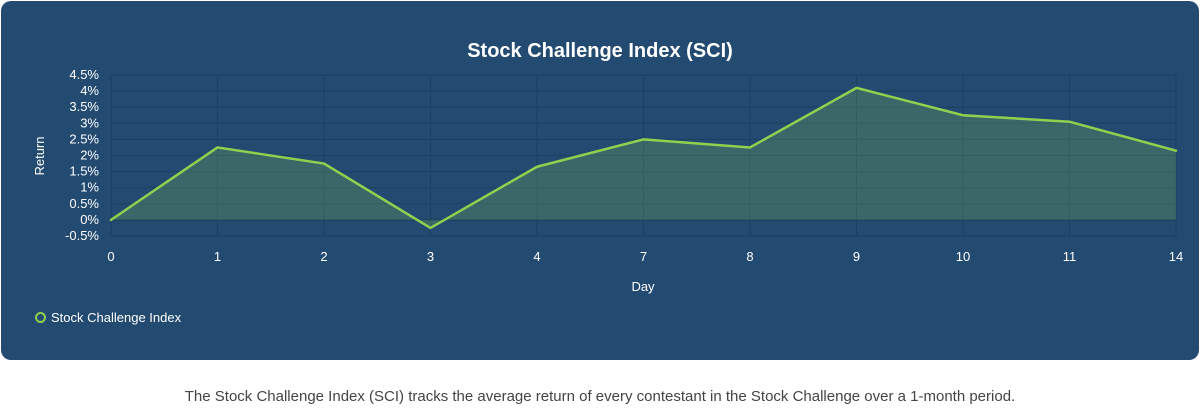 Image resolution: width=1200 pixels, height=410 pixels. I want to click on x-tick-label: 3, so click(430, 256).